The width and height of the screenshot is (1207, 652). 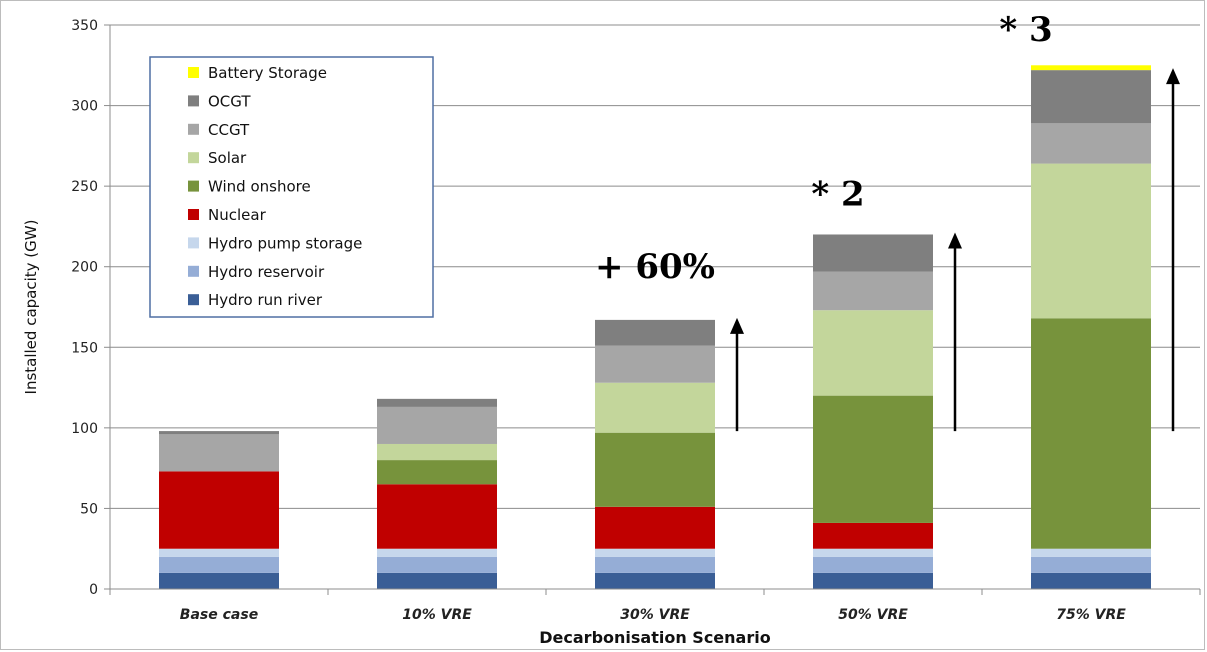 What do you see at coordinates (84, 429) in the screenshot?
I see `y-tick-label: 100` at bounding box center [84, 429].